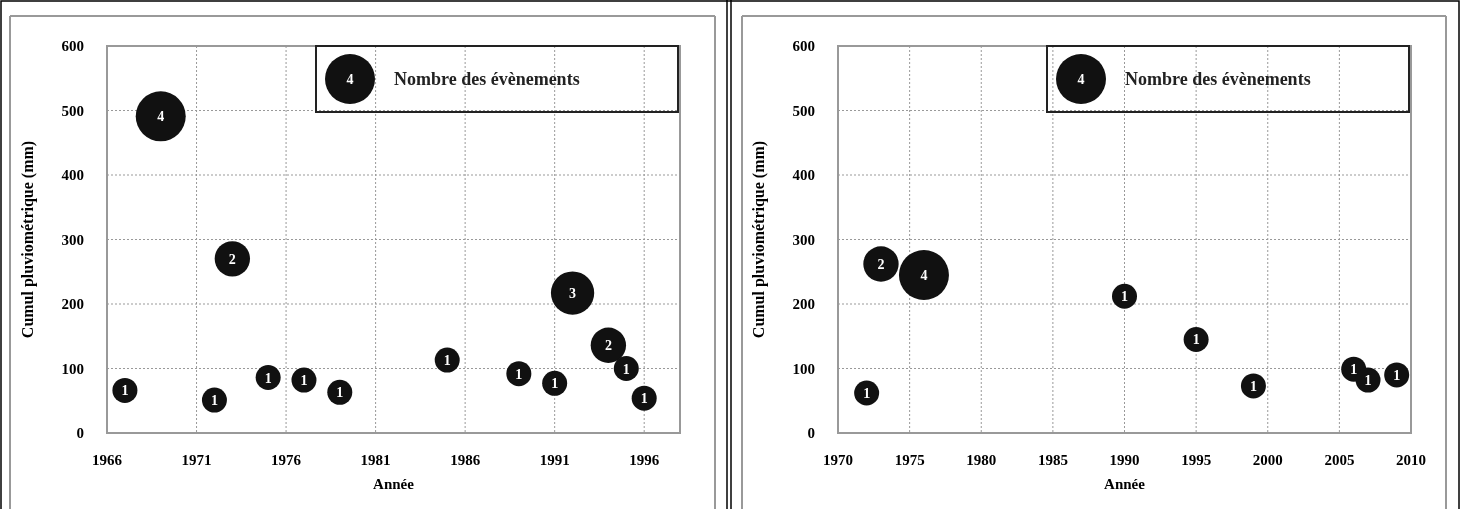  What do you see at coordinates (1124, 460) in the screenshot?
I see `x-tick-label: 1990` at bounding box center [1124, 460].